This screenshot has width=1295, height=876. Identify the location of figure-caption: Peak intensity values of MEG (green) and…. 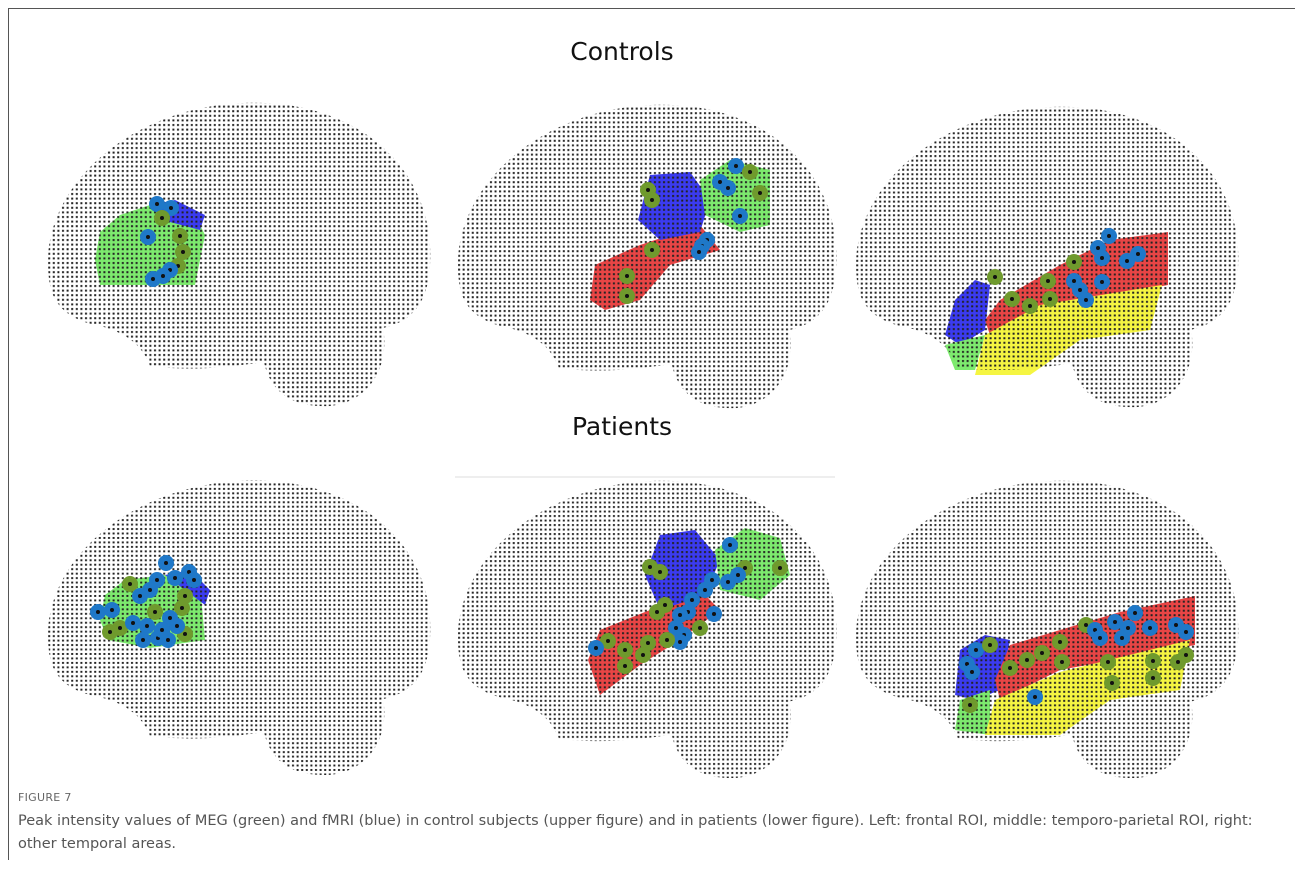
(635, 832).